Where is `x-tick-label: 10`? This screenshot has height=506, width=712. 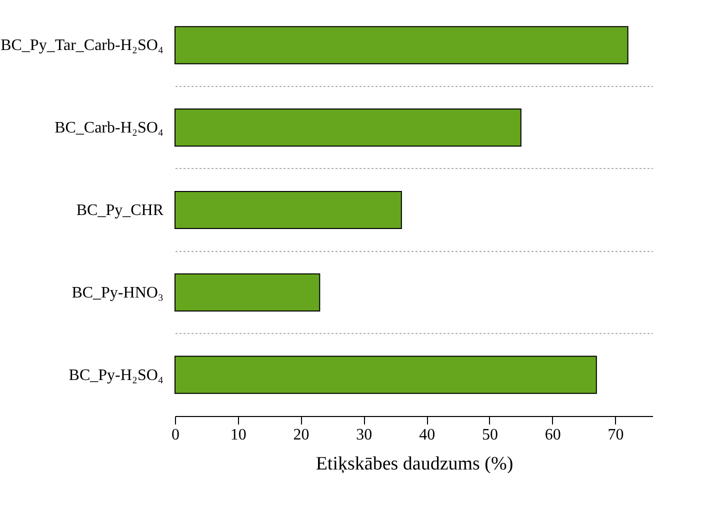 x-tick-label: 10 is located at coordinates (238, 435).